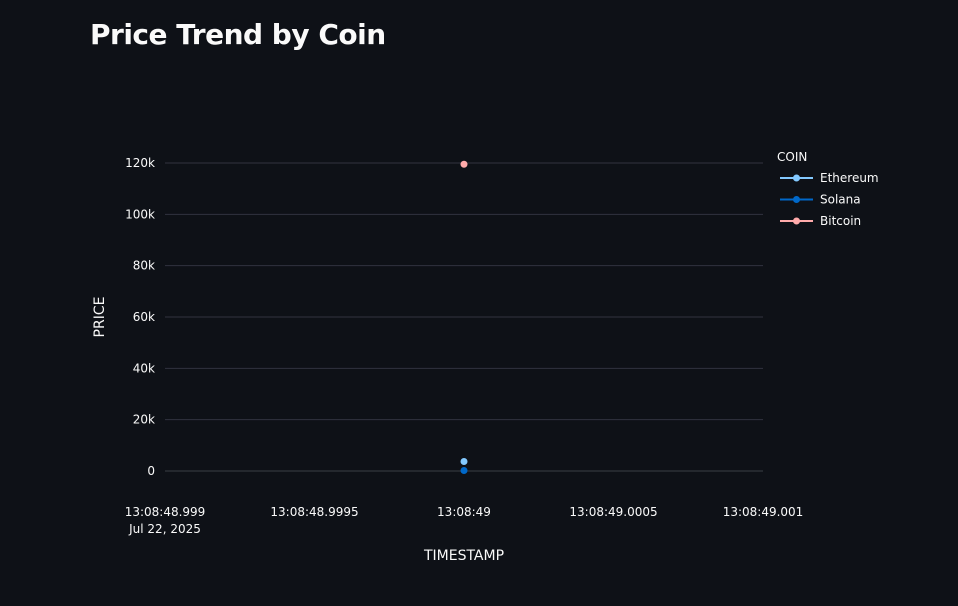 The width and height of the screenshot is (958, 606). I want to click on x-tick-sublabel: Jul 22, 2025, so click(164, 529).